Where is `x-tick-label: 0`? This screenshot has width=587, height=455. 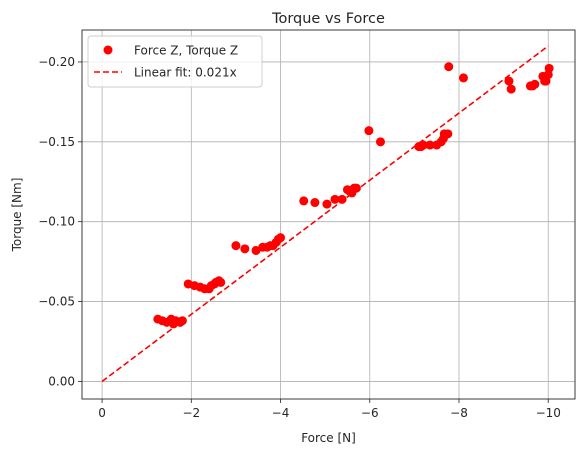
x-tick-label: 0 is located at coordinates (102, 413).